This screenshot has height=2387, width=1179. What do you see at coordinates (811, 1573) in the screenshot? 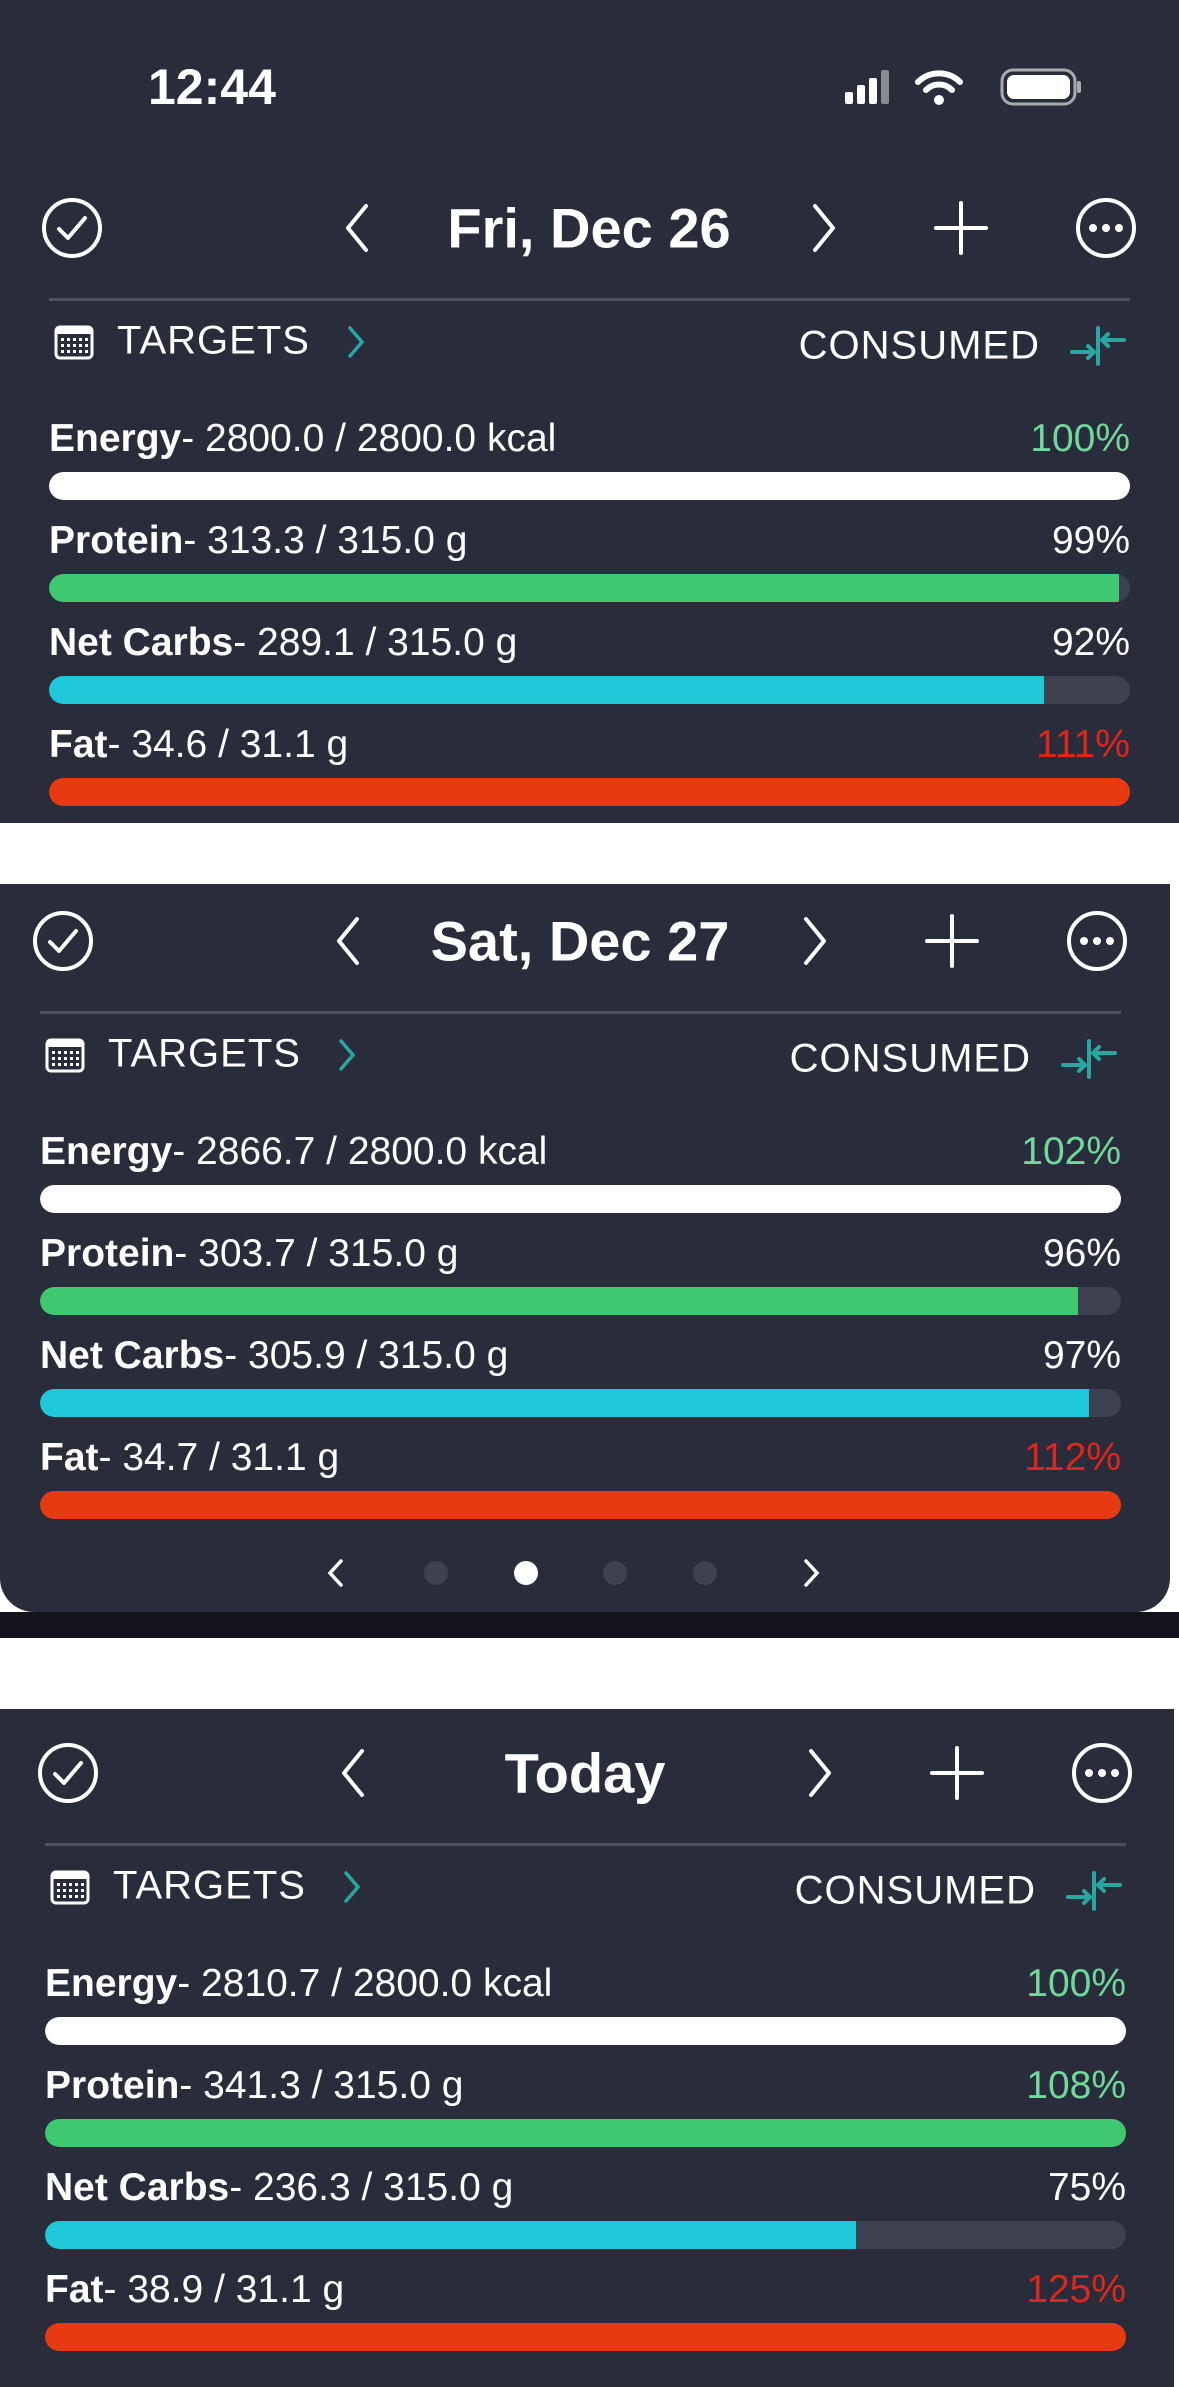
I see `pager-next` at bounding box center [811, 1573].